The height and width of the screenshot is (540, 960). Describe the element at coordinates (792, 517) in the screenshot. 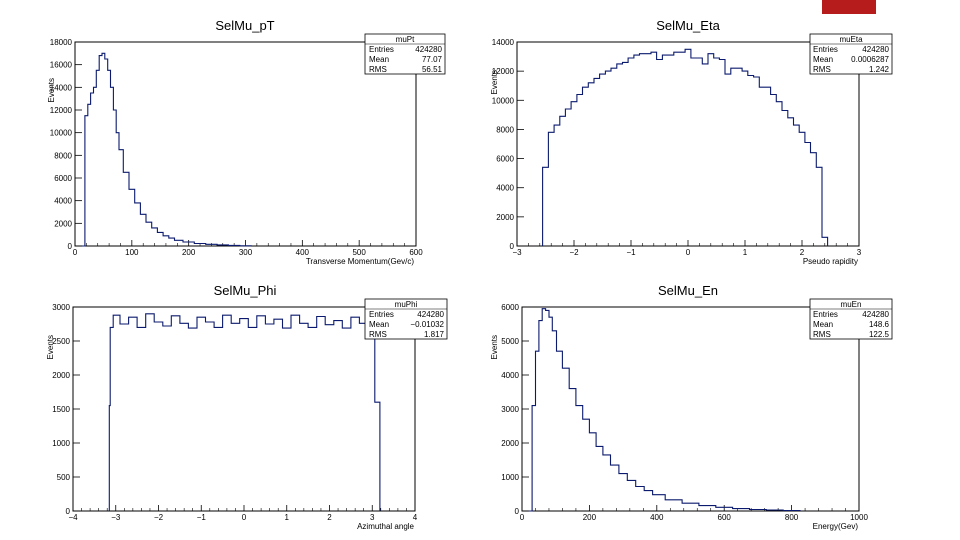

I see `x-tick-label: 800` at that location.